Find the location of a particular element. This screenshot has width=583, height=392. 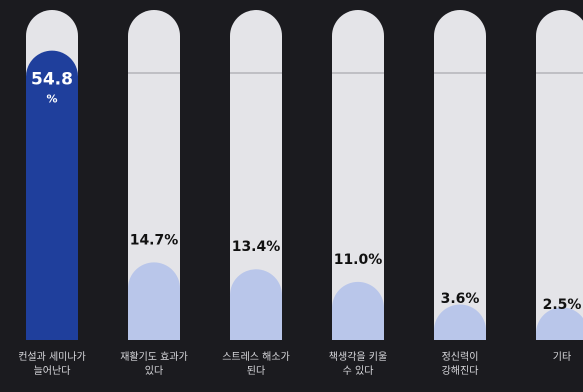

data-label: 14.7% is located at coordinates (154, 240).